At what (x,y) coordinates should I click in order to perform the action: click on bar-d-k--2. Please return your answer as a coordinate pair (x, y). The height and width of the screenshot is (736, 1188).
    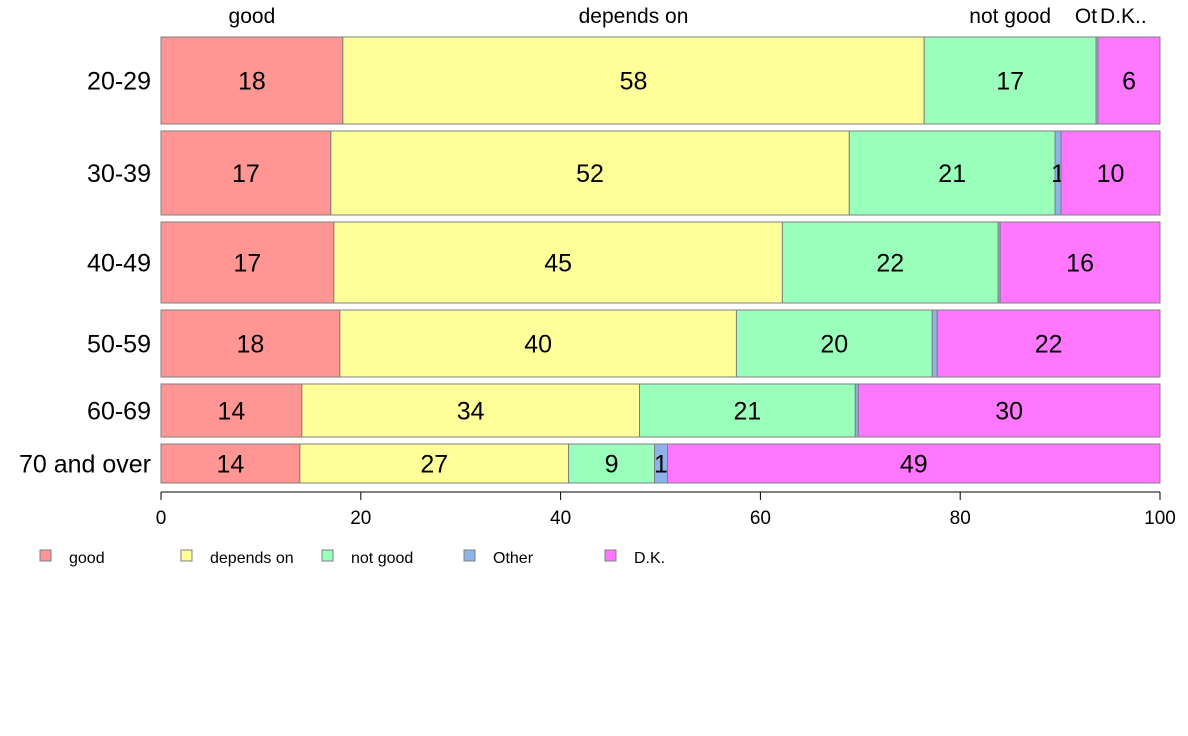
    Looking at the image, I should click on (1110, 173).